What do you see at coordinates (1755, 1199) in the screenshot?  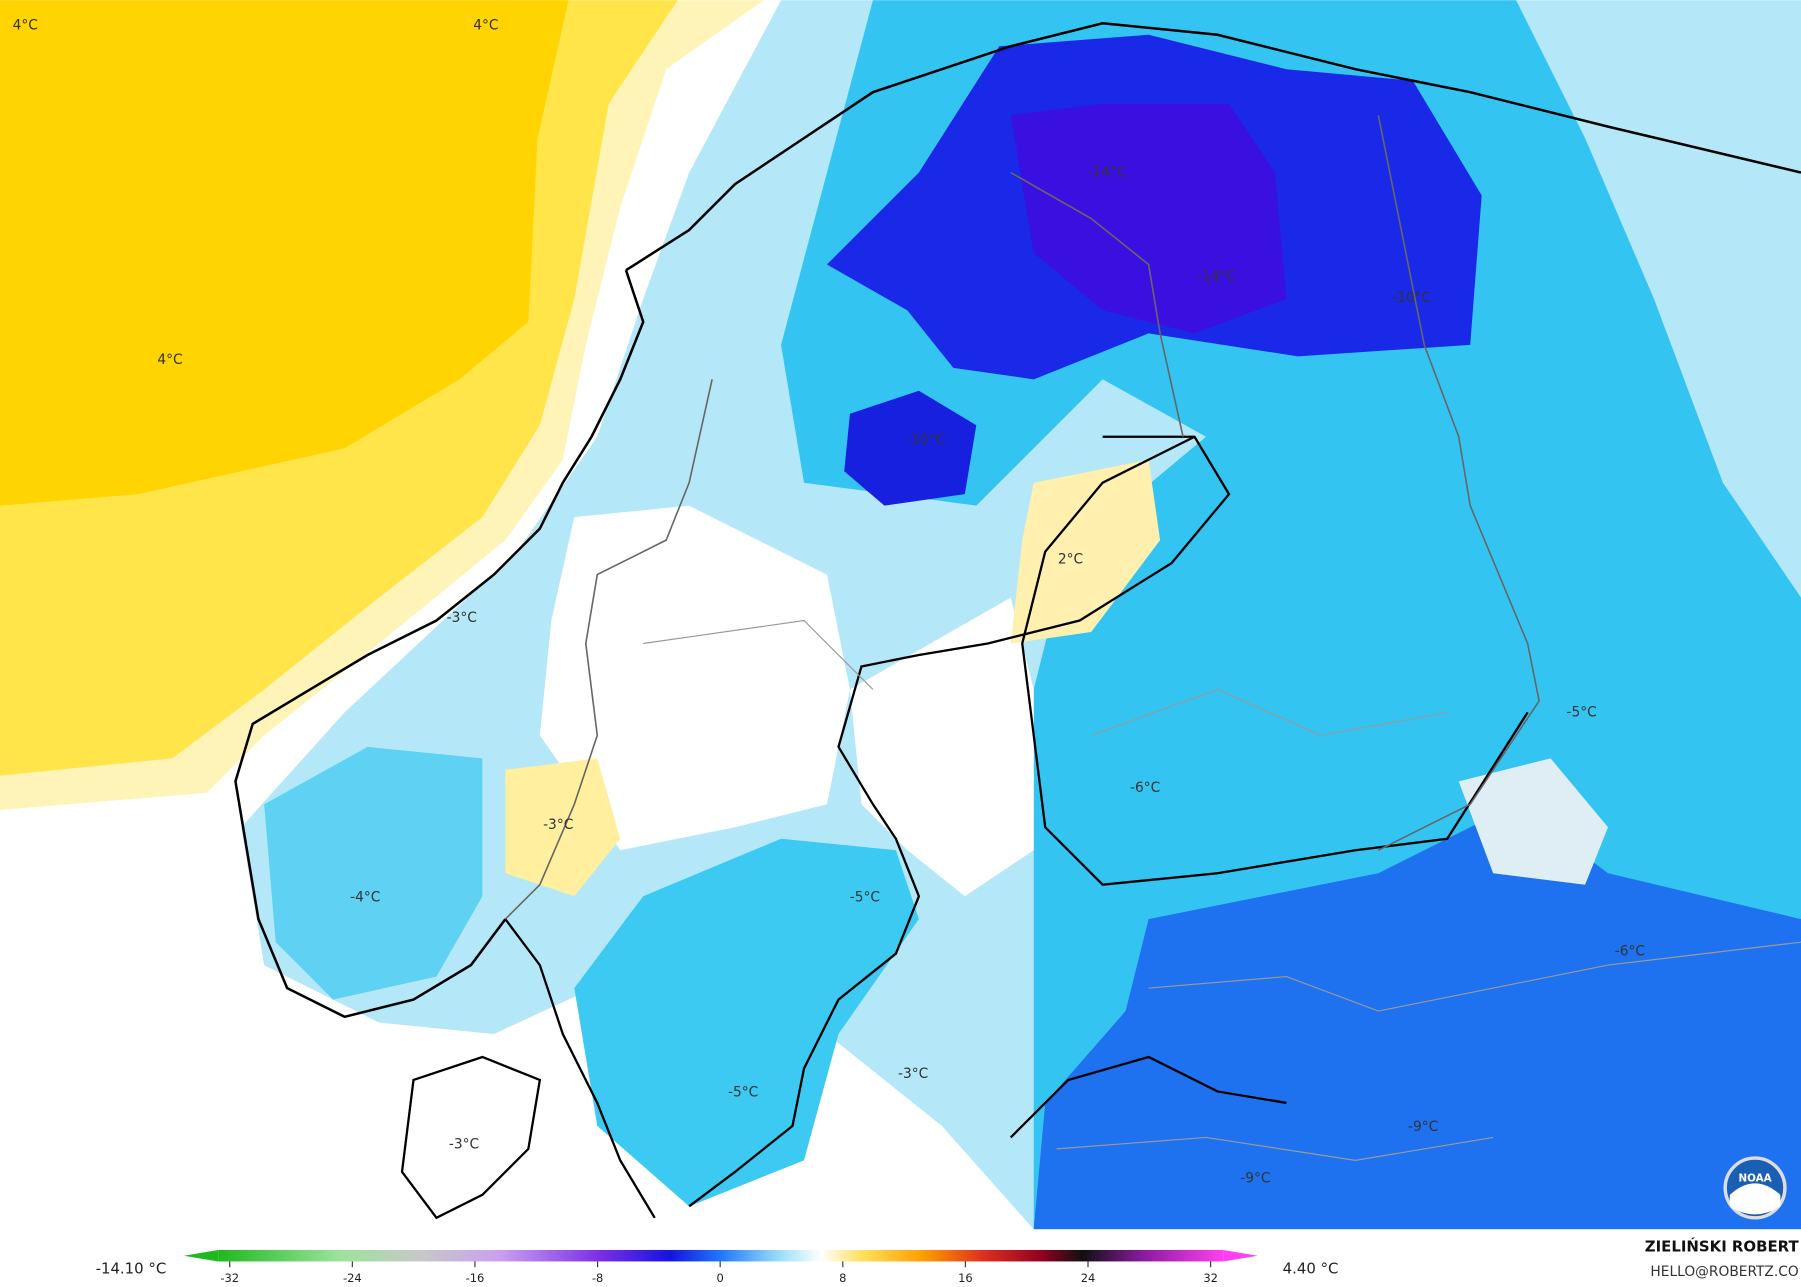 I see `logo-wave` at bounding box center [1755, 1199].